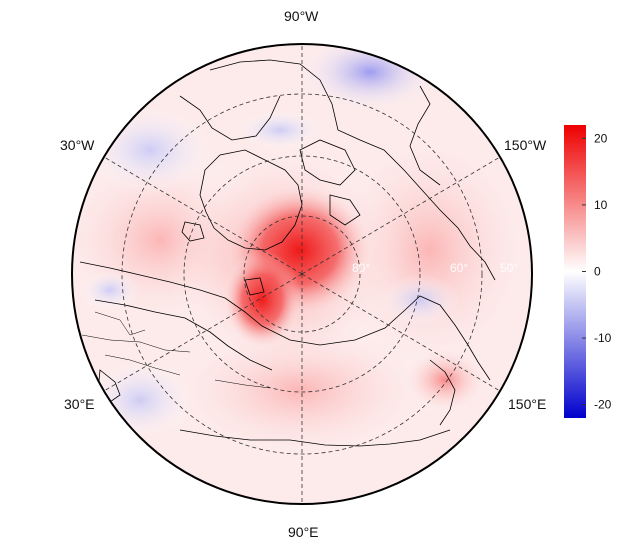 This screenshot has width=625, height=557. What do you see at coordinates (285, 321) in the screenshot?
I see `eurasia-coast` at bounding box center [285, 321].